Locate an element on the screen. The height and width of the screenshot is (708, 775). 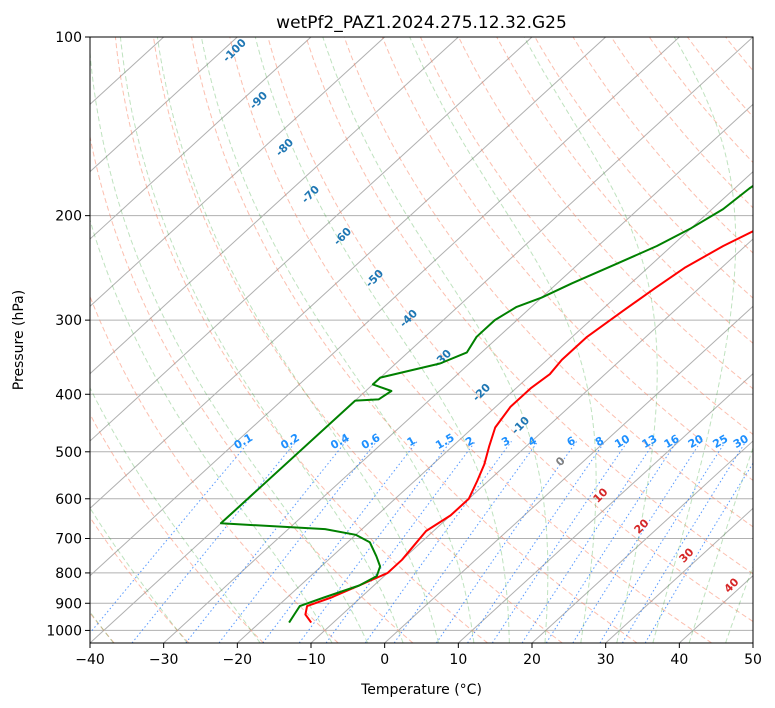
x-axis-ticks: −40 −30 −20 −10 0 10 20 30 40 50 is located at coordinates (418, 655).